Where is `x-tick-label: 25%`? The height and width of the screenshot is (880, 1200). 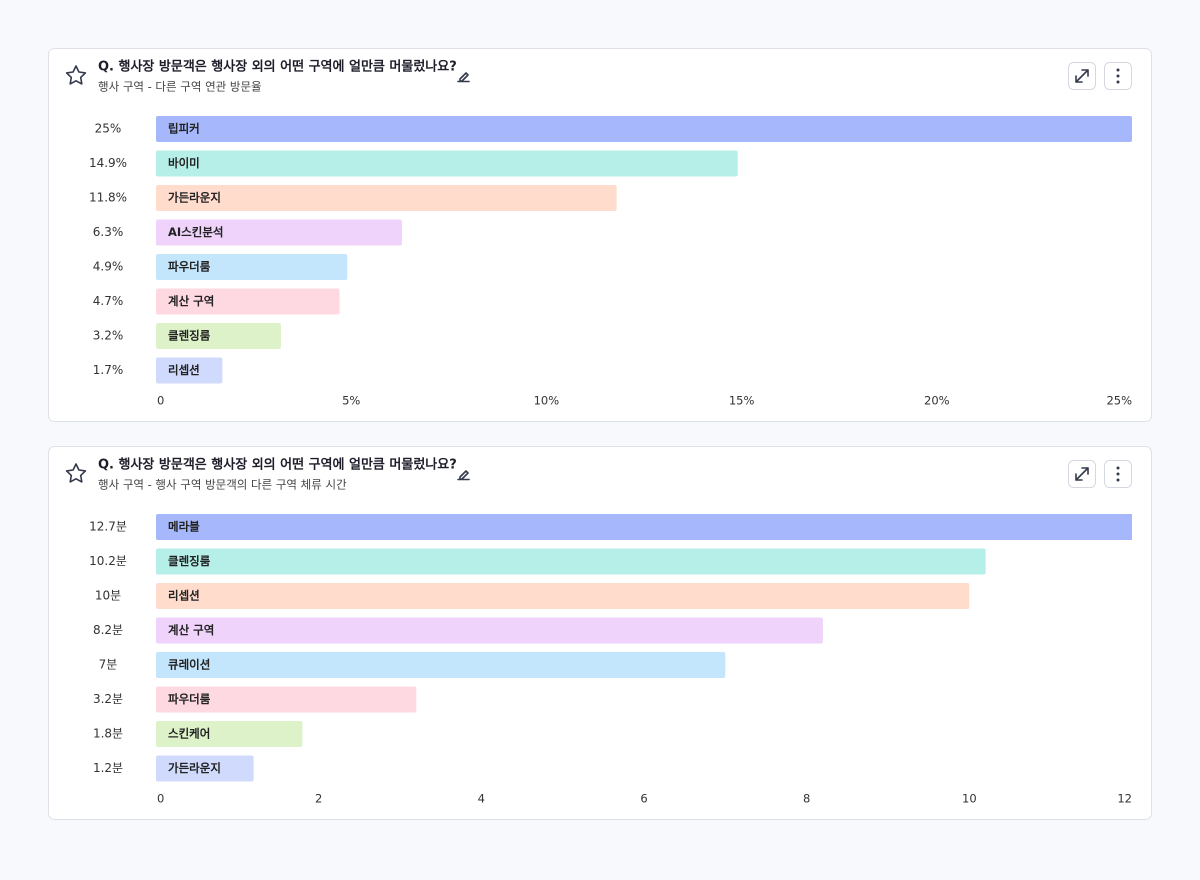
x-tick-label: 25% is located at coordinates (1119, 401).